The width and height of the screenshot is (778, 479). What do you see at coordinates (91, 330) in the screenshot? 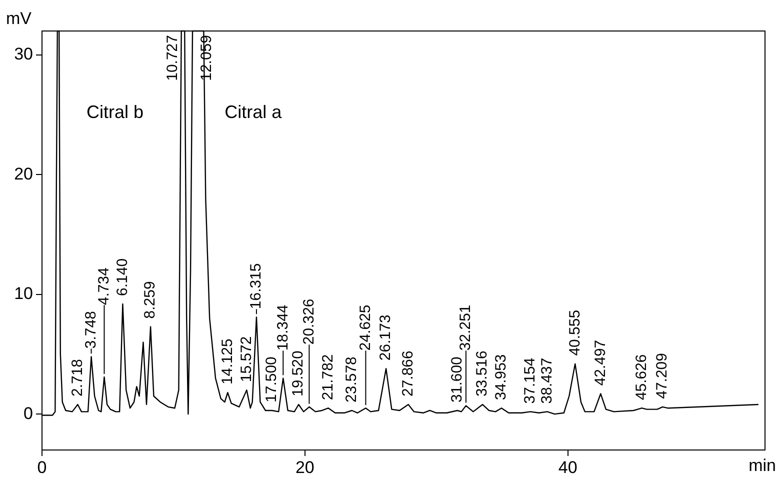
I see `annotation: 3.748` at bounding box center [91, 330].